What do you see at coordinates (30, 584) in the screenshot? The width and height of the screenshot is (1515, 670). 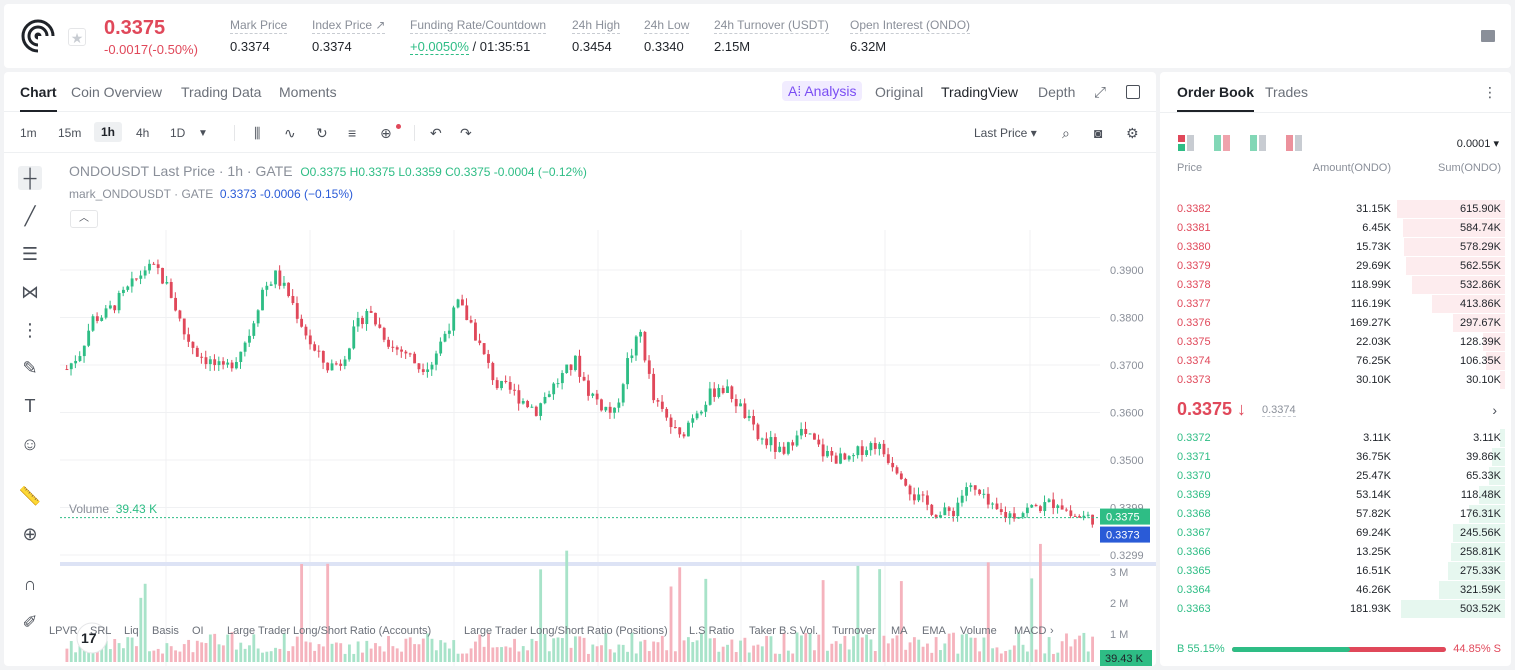 I see `magnet-icon: ∩` at bounding box center [30, 584].